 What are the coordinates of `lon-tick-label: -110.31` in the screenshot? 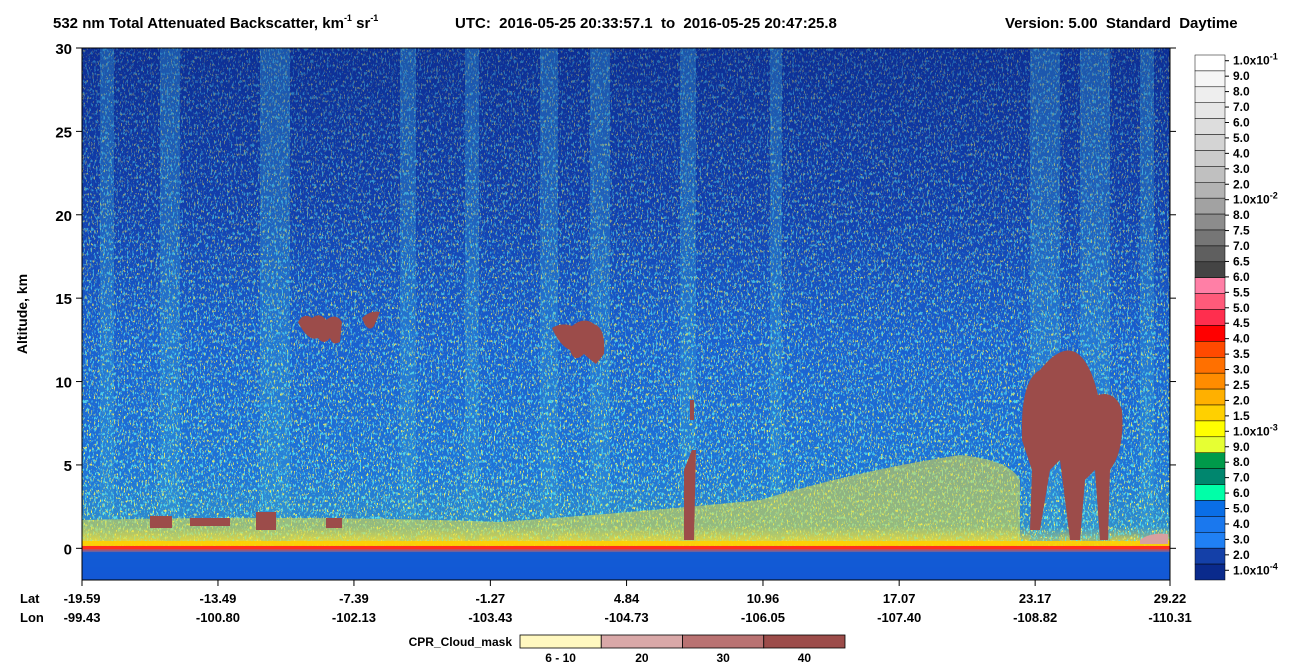 It's located at (1169, 617).